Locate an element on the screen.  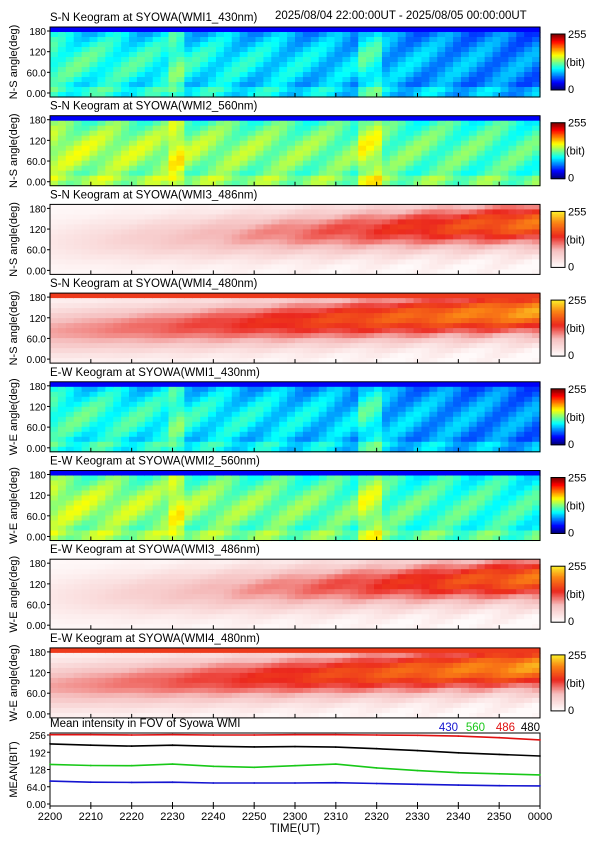
colorbar-unit-label: (bit) is located at coordinates (575, 329).